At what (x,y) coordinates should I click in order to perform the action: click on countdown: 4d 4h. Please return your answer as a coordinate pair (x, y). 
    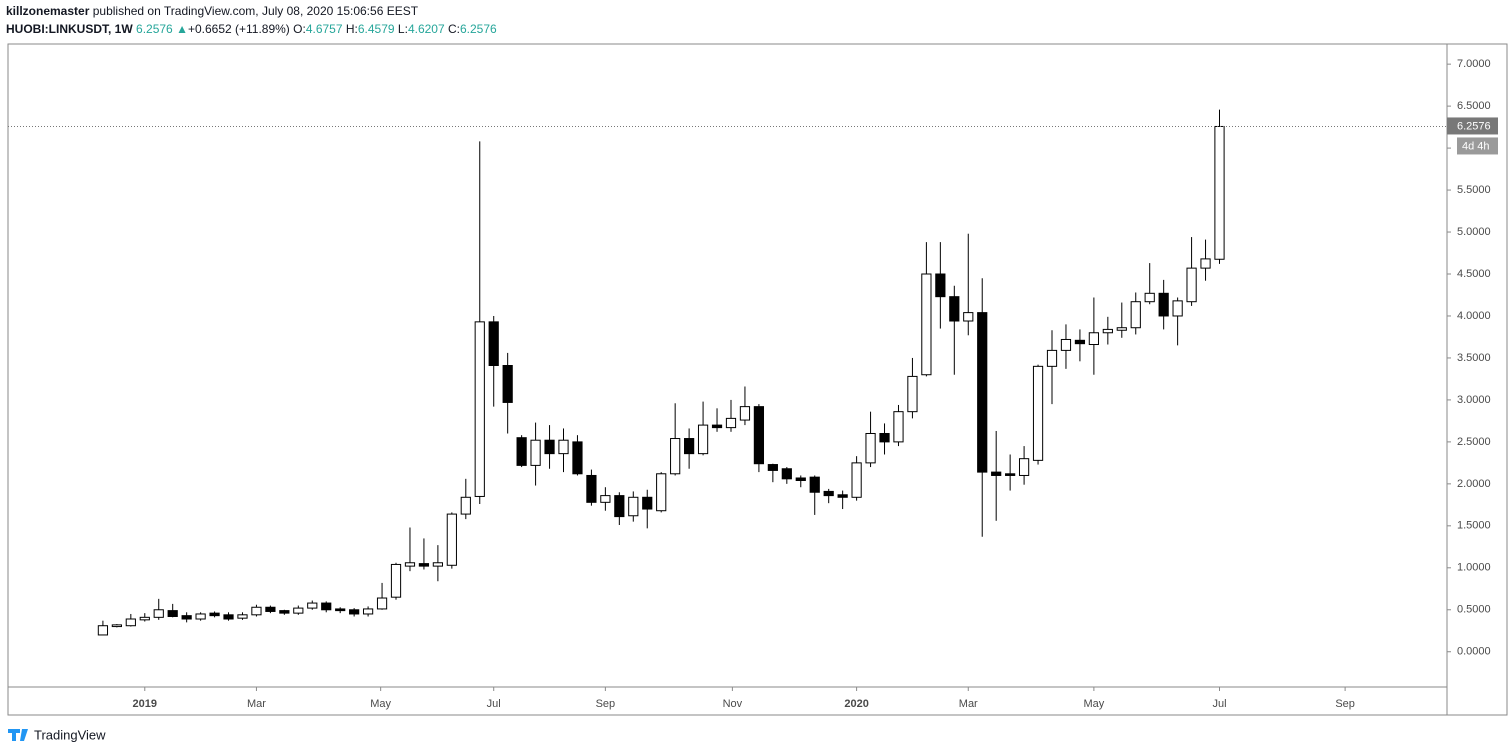
    Looking at the image, I should click on (1476, 146).